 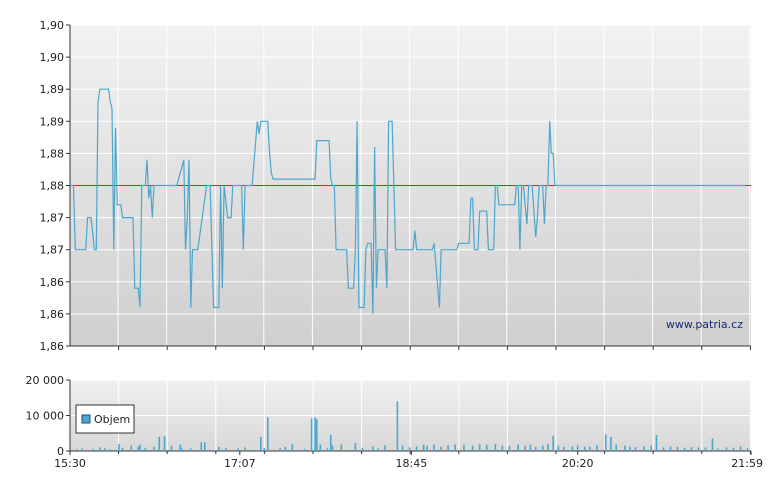 I want to click on price-x-tick-marks, so click(x=435, y=348).